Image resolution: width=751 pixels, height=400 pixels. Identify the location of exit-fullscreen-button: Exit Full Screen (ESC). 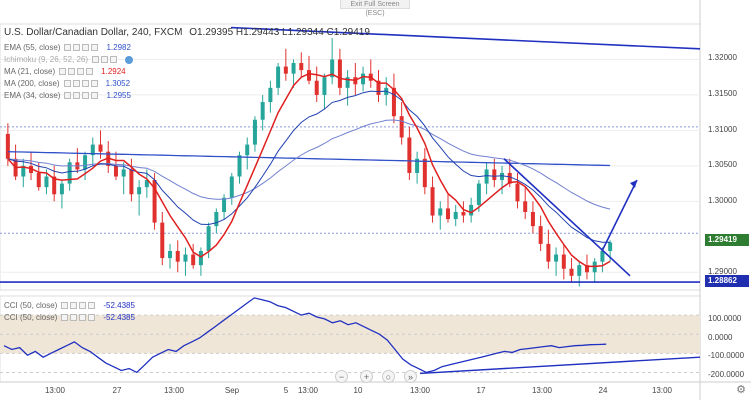
(375, 8).